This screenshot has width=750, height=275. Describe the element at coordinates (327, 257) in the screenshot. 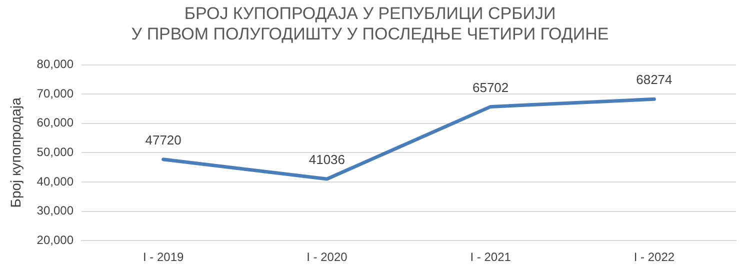

I see `x-tick-label: I - 2020` at that location.